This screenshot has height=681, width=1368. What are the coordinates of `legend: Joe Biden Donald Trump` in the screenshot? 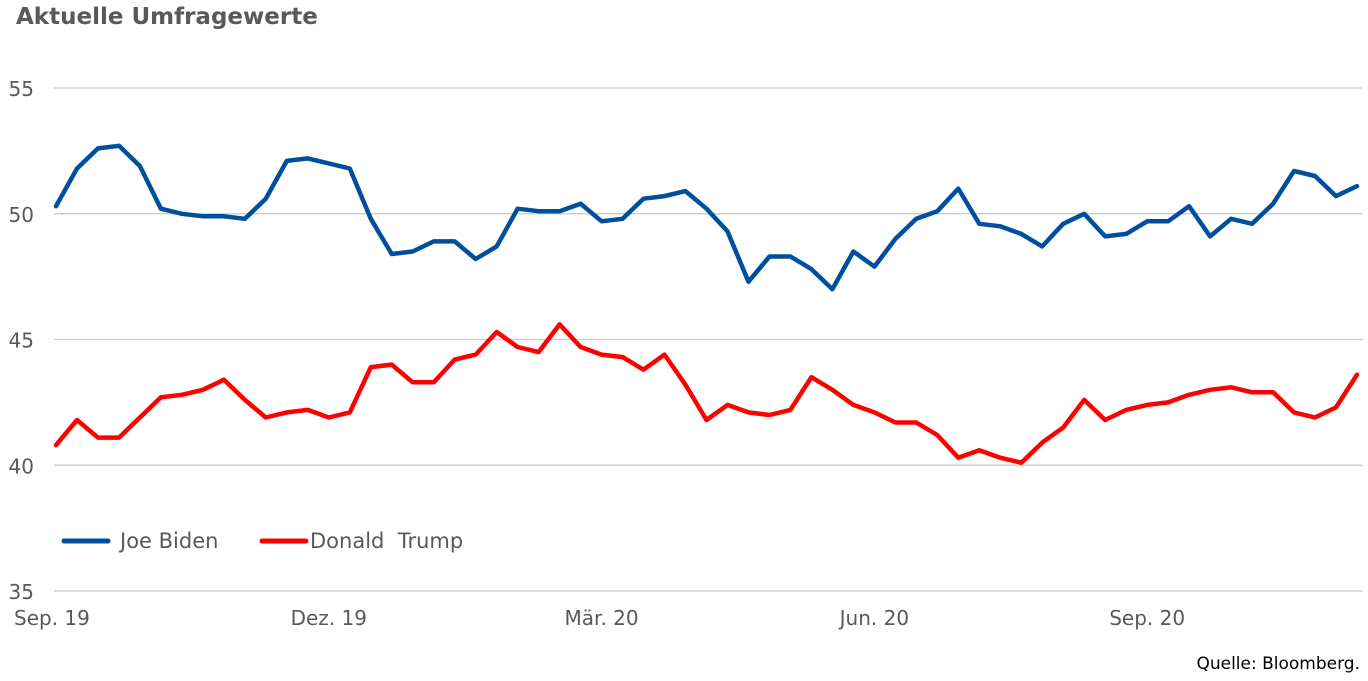 It's located at (262, 541).